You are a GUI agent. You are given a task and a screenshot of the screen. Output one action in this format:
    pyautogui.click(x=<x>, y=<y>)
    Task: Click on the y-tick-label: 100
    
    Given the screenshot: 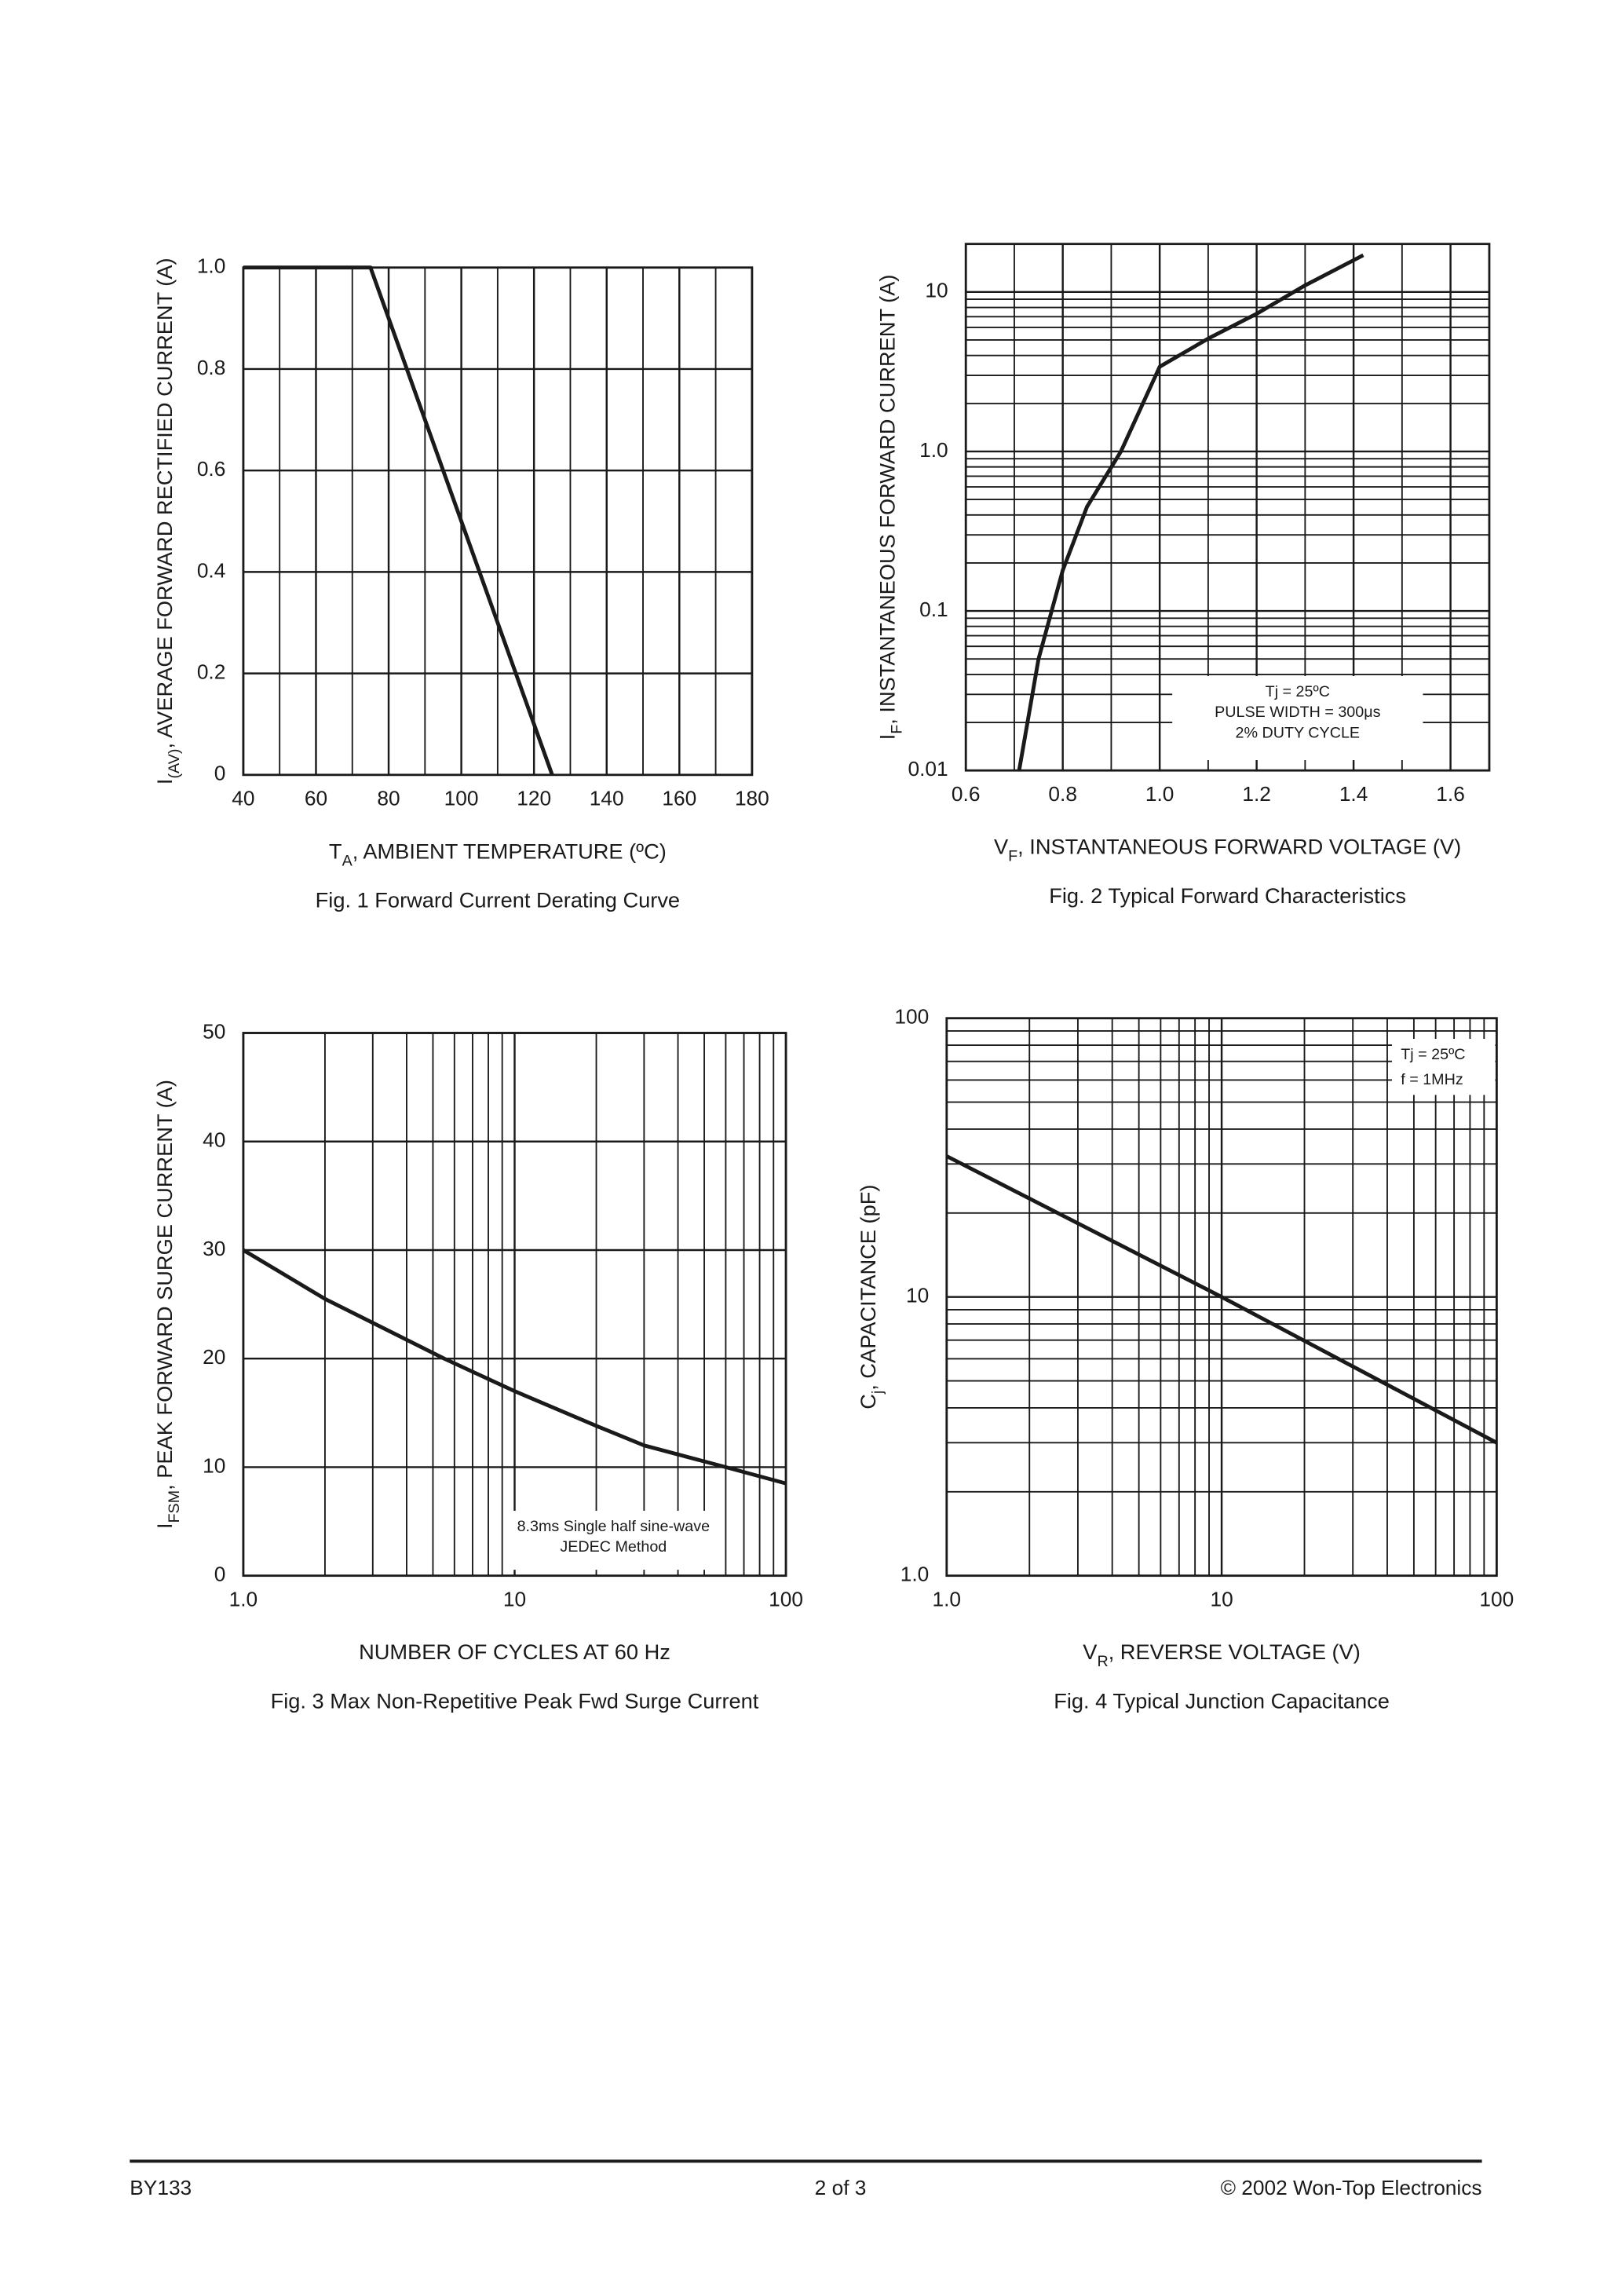 What is the action you would take?
    pyautogui.click(x=912, y=1017)
    